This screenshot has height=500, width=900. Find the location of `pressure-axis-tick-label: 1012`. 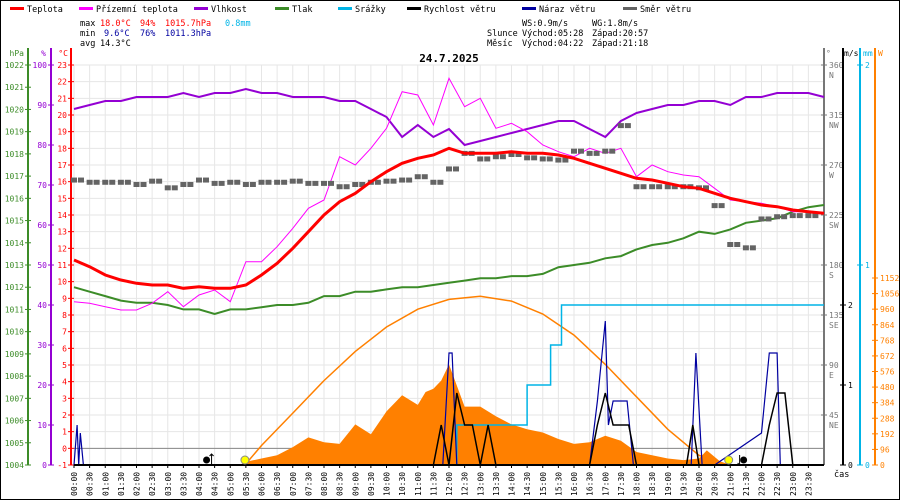

pressure-axis-tick-label: 1012 is located at coordinates (14, 287).